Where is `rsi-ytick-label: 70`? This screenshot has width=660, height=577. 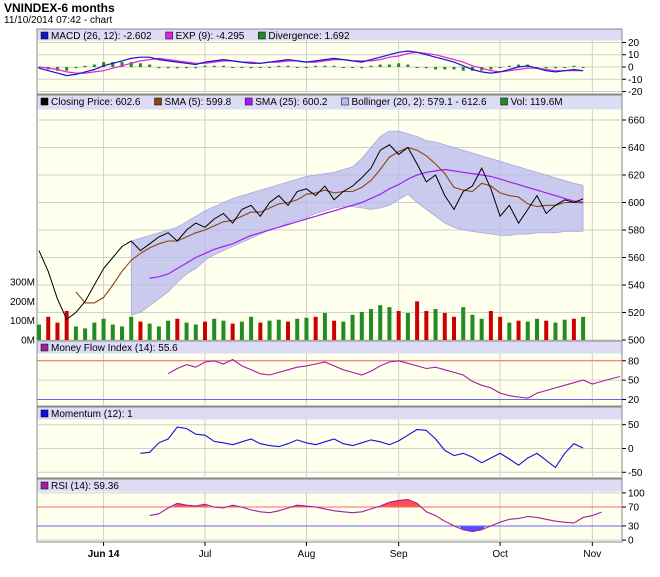
rsi-ytick-label: 70 is located at coordinates (634, 508).